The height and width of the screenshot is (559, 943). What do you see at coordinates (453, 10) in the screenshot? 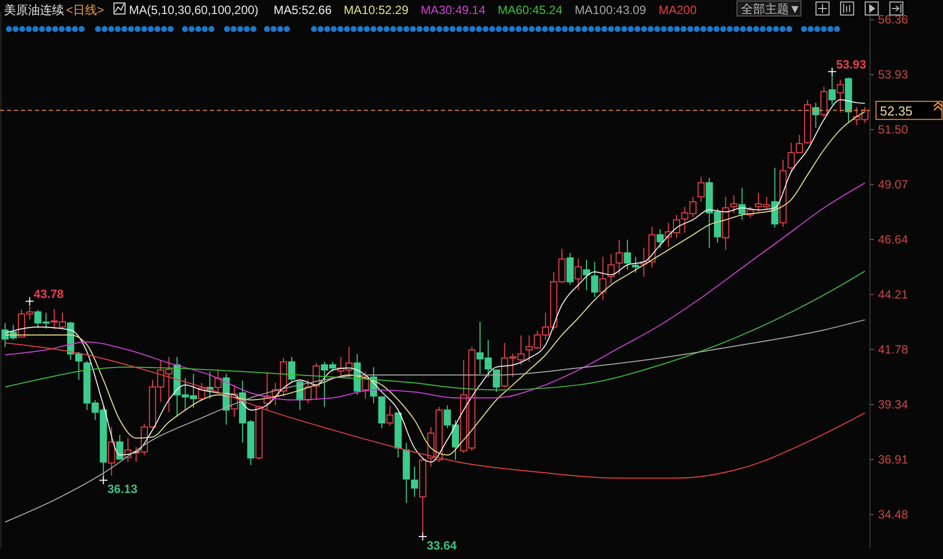
I see `text: MA30:49.14` at bounding box center [453, 10].